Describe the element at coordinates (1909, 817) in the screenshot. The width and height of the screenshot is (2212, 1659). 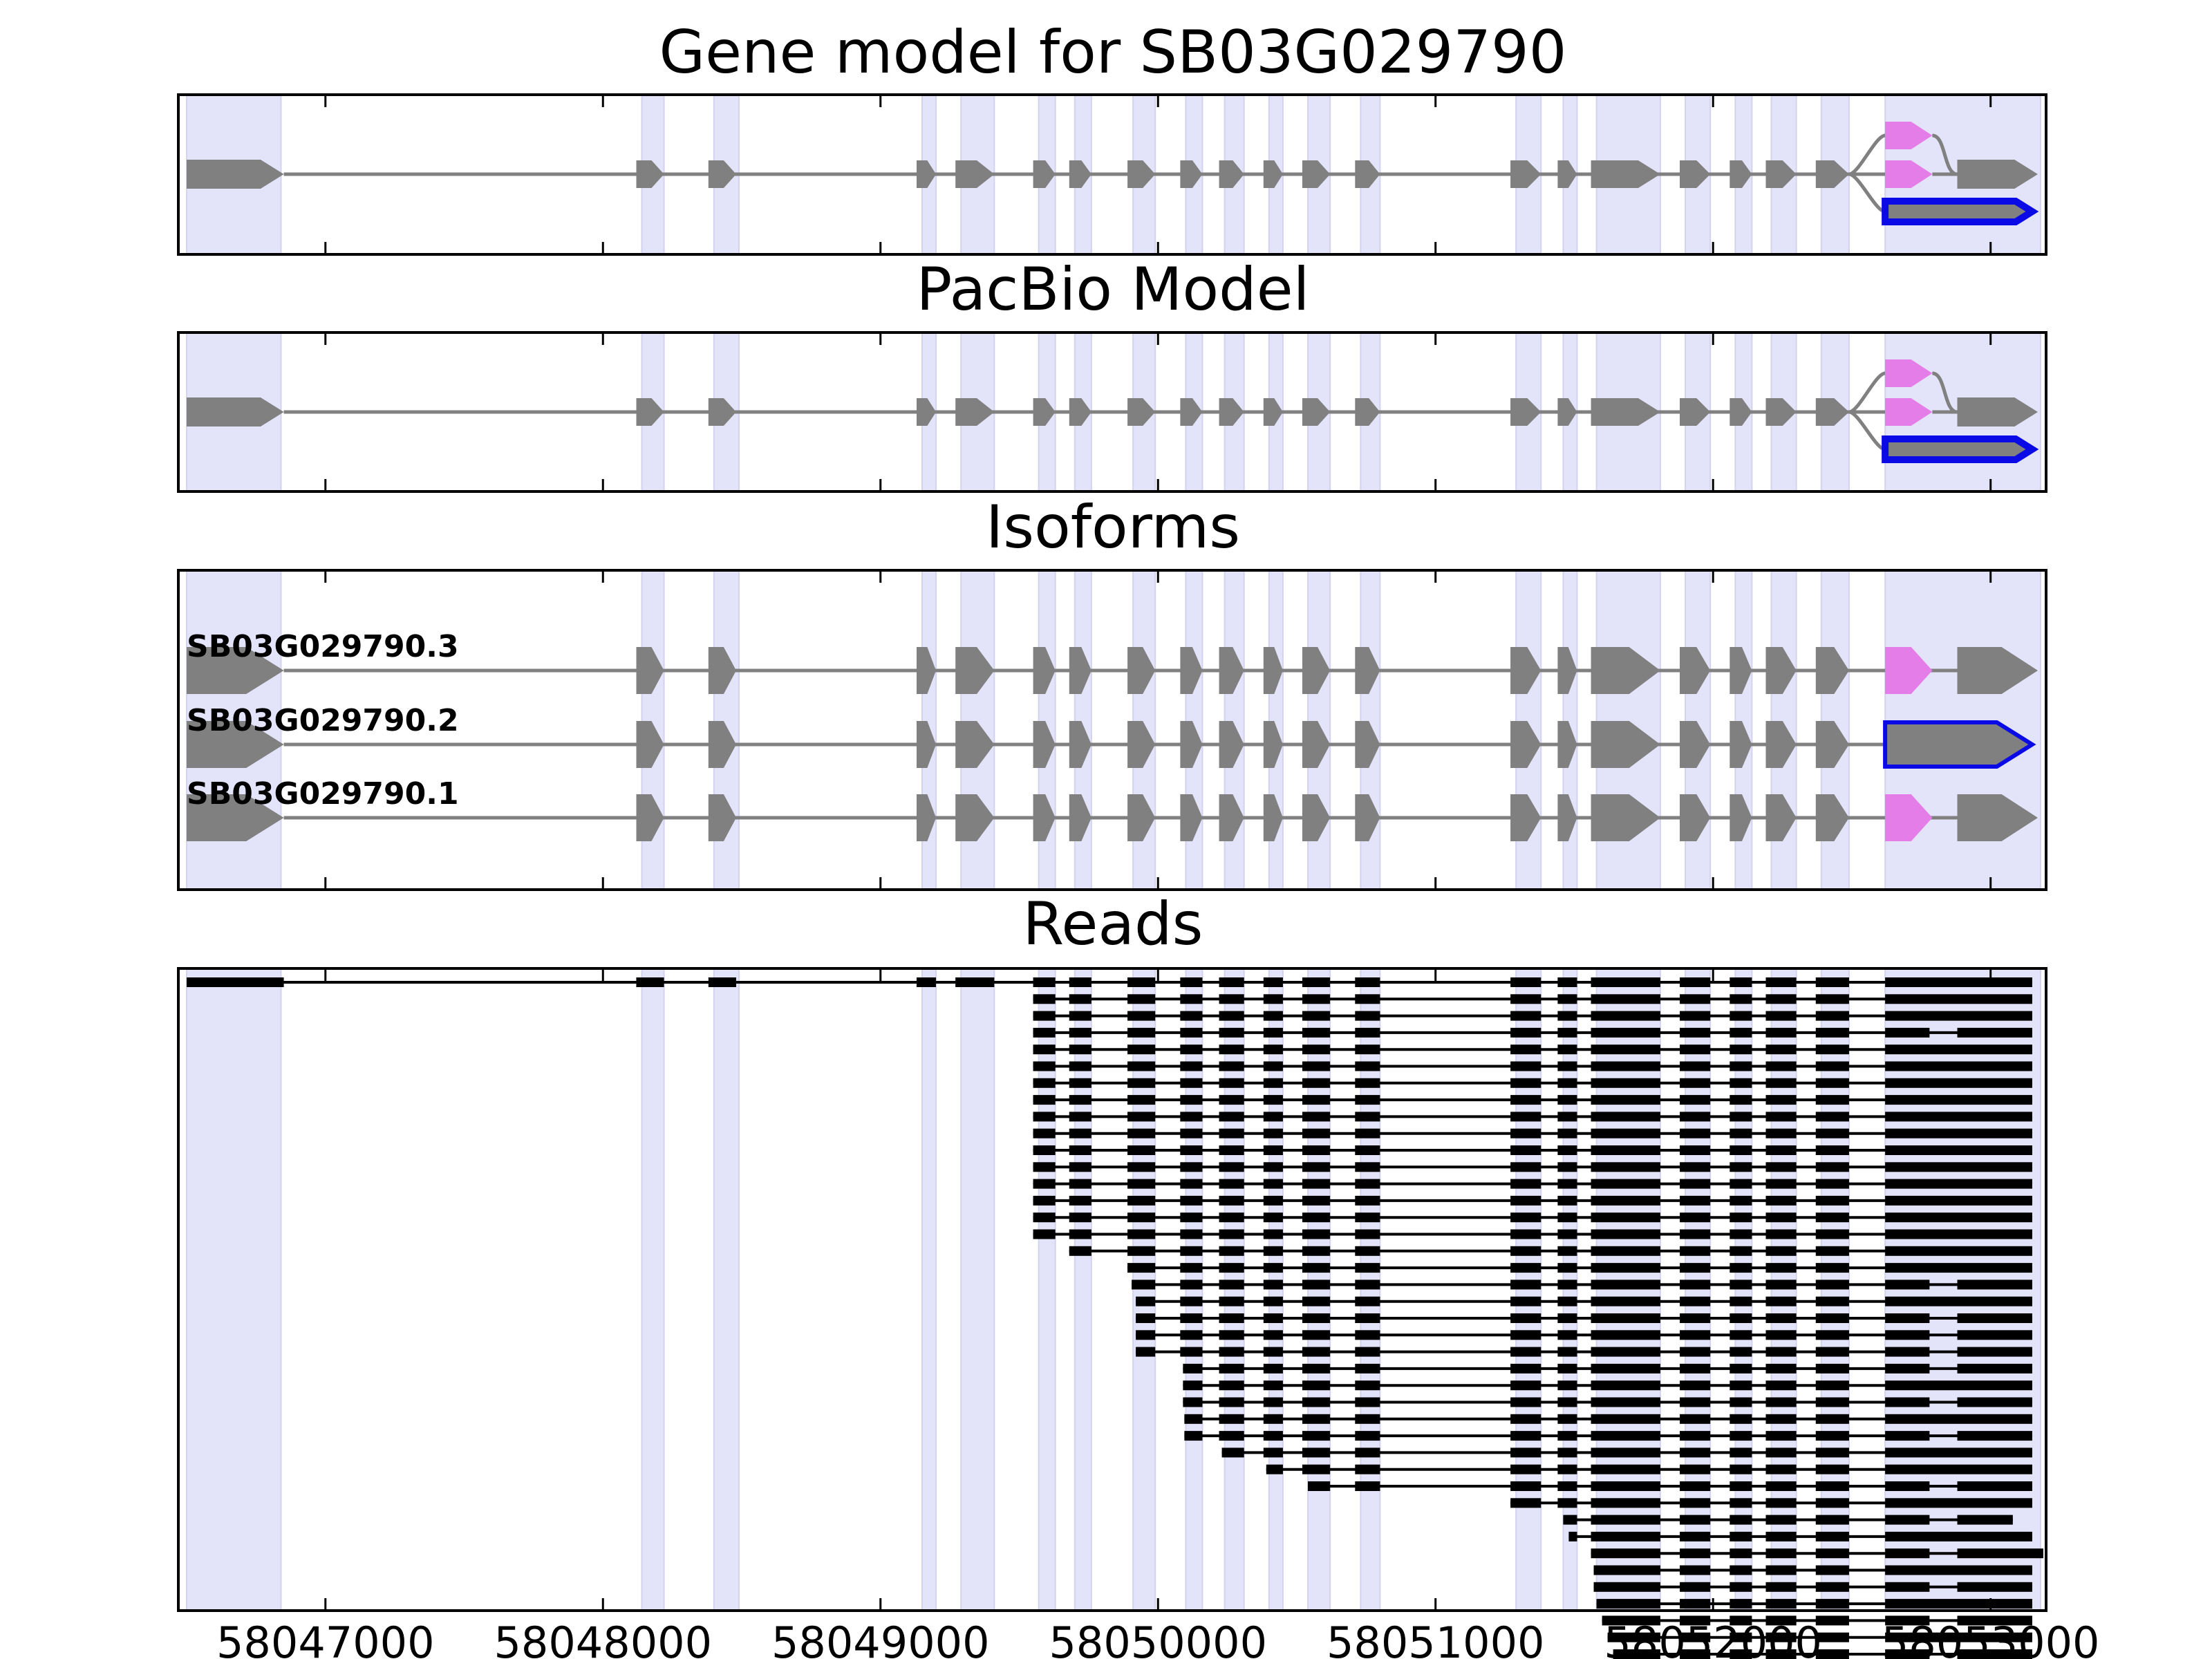
I see `alternative-exon` at that location.